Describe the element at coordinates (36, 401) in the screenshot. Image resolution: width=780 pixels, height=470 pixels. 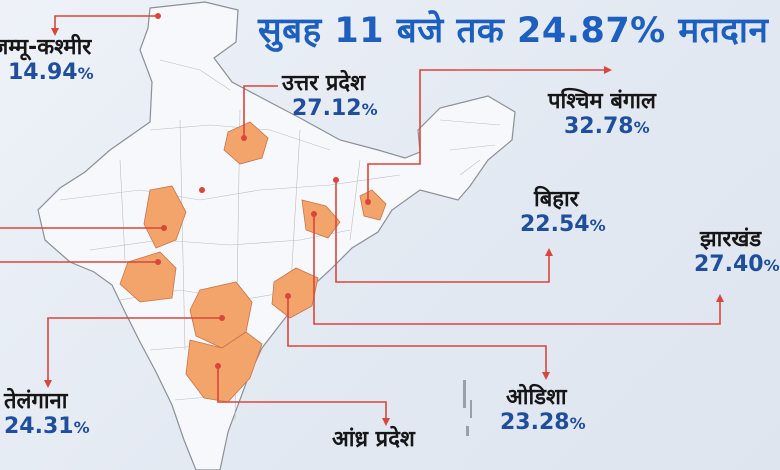
I see `state-name: तेलंगाना` at that location.